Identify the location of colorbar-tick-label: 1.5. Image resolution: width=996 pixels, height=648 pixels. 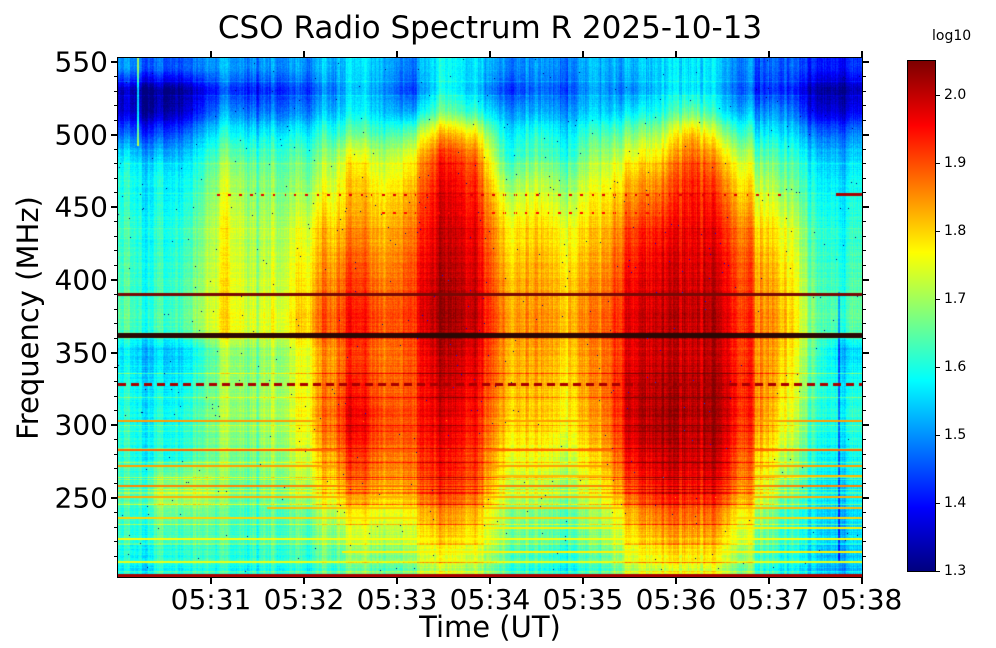
(955, 435).